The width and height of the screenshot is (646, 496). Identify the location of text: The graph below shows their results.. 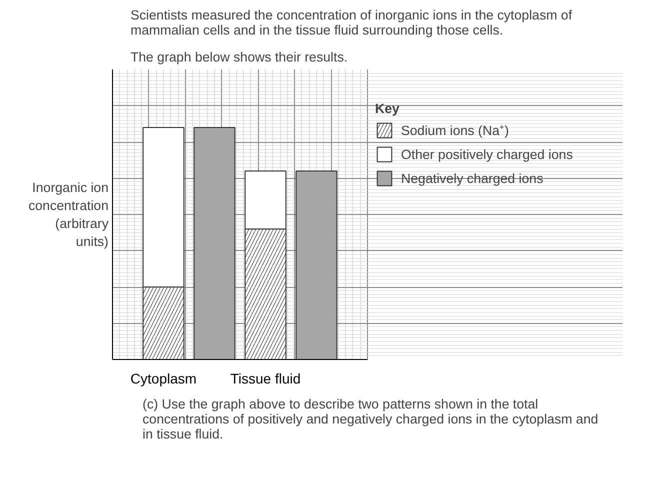
(239, 57).